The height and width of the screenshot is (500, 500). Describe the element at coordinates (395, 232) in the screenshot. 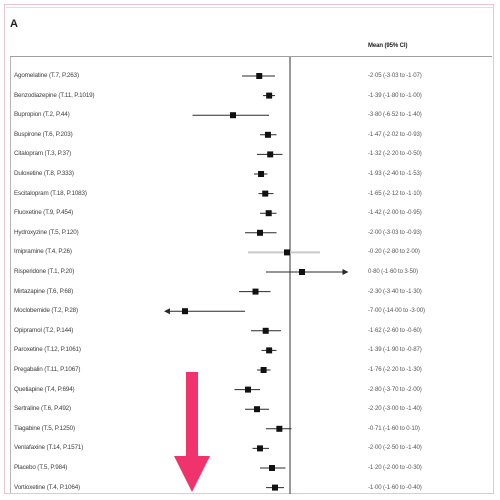

I see `row-ci-text: -2·00 (-3·03 to -0·93)` at that location.